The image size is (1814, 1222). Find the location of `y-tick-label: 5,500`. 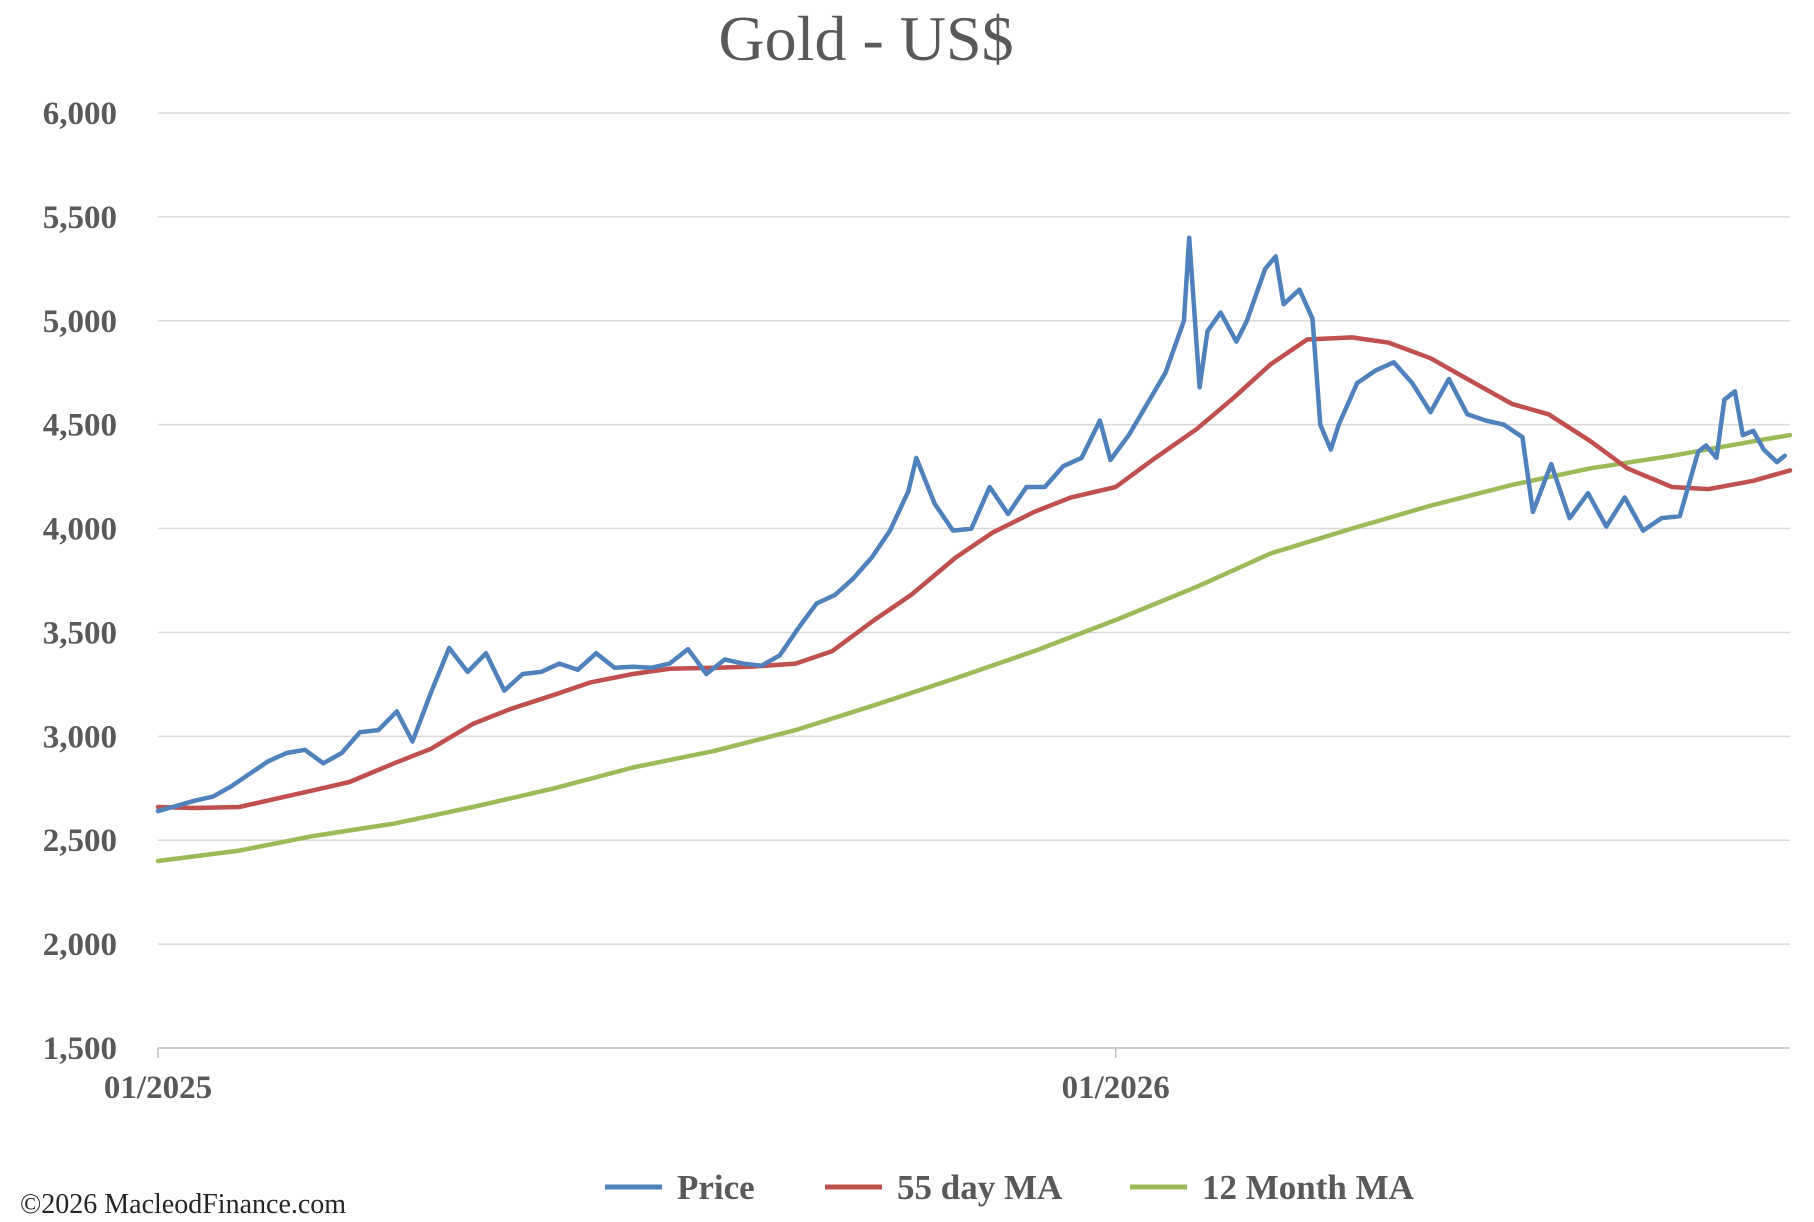

y-tick-label: 5,500 is located at coordinates (80, 218).